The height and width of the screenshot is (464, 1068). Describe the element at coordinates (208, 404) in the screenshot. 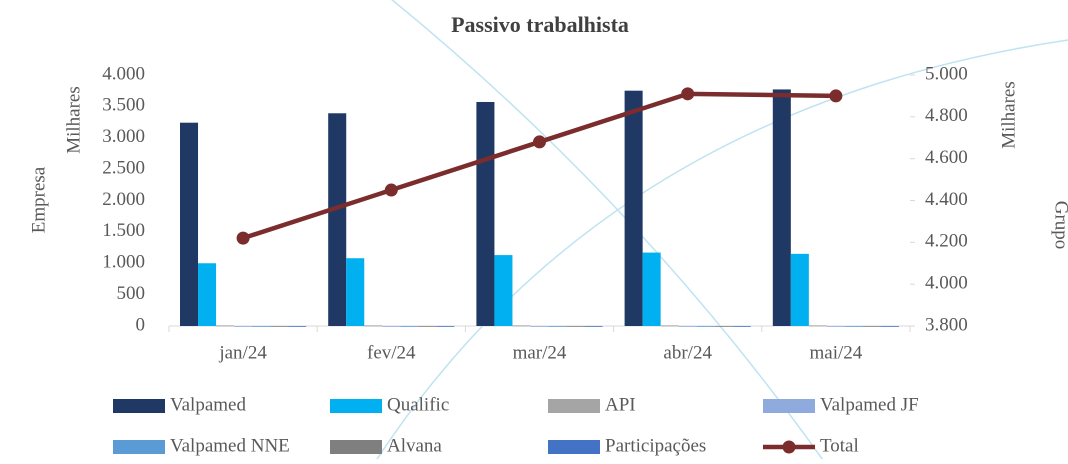

I see `legend-label: Valpamed` at that location.